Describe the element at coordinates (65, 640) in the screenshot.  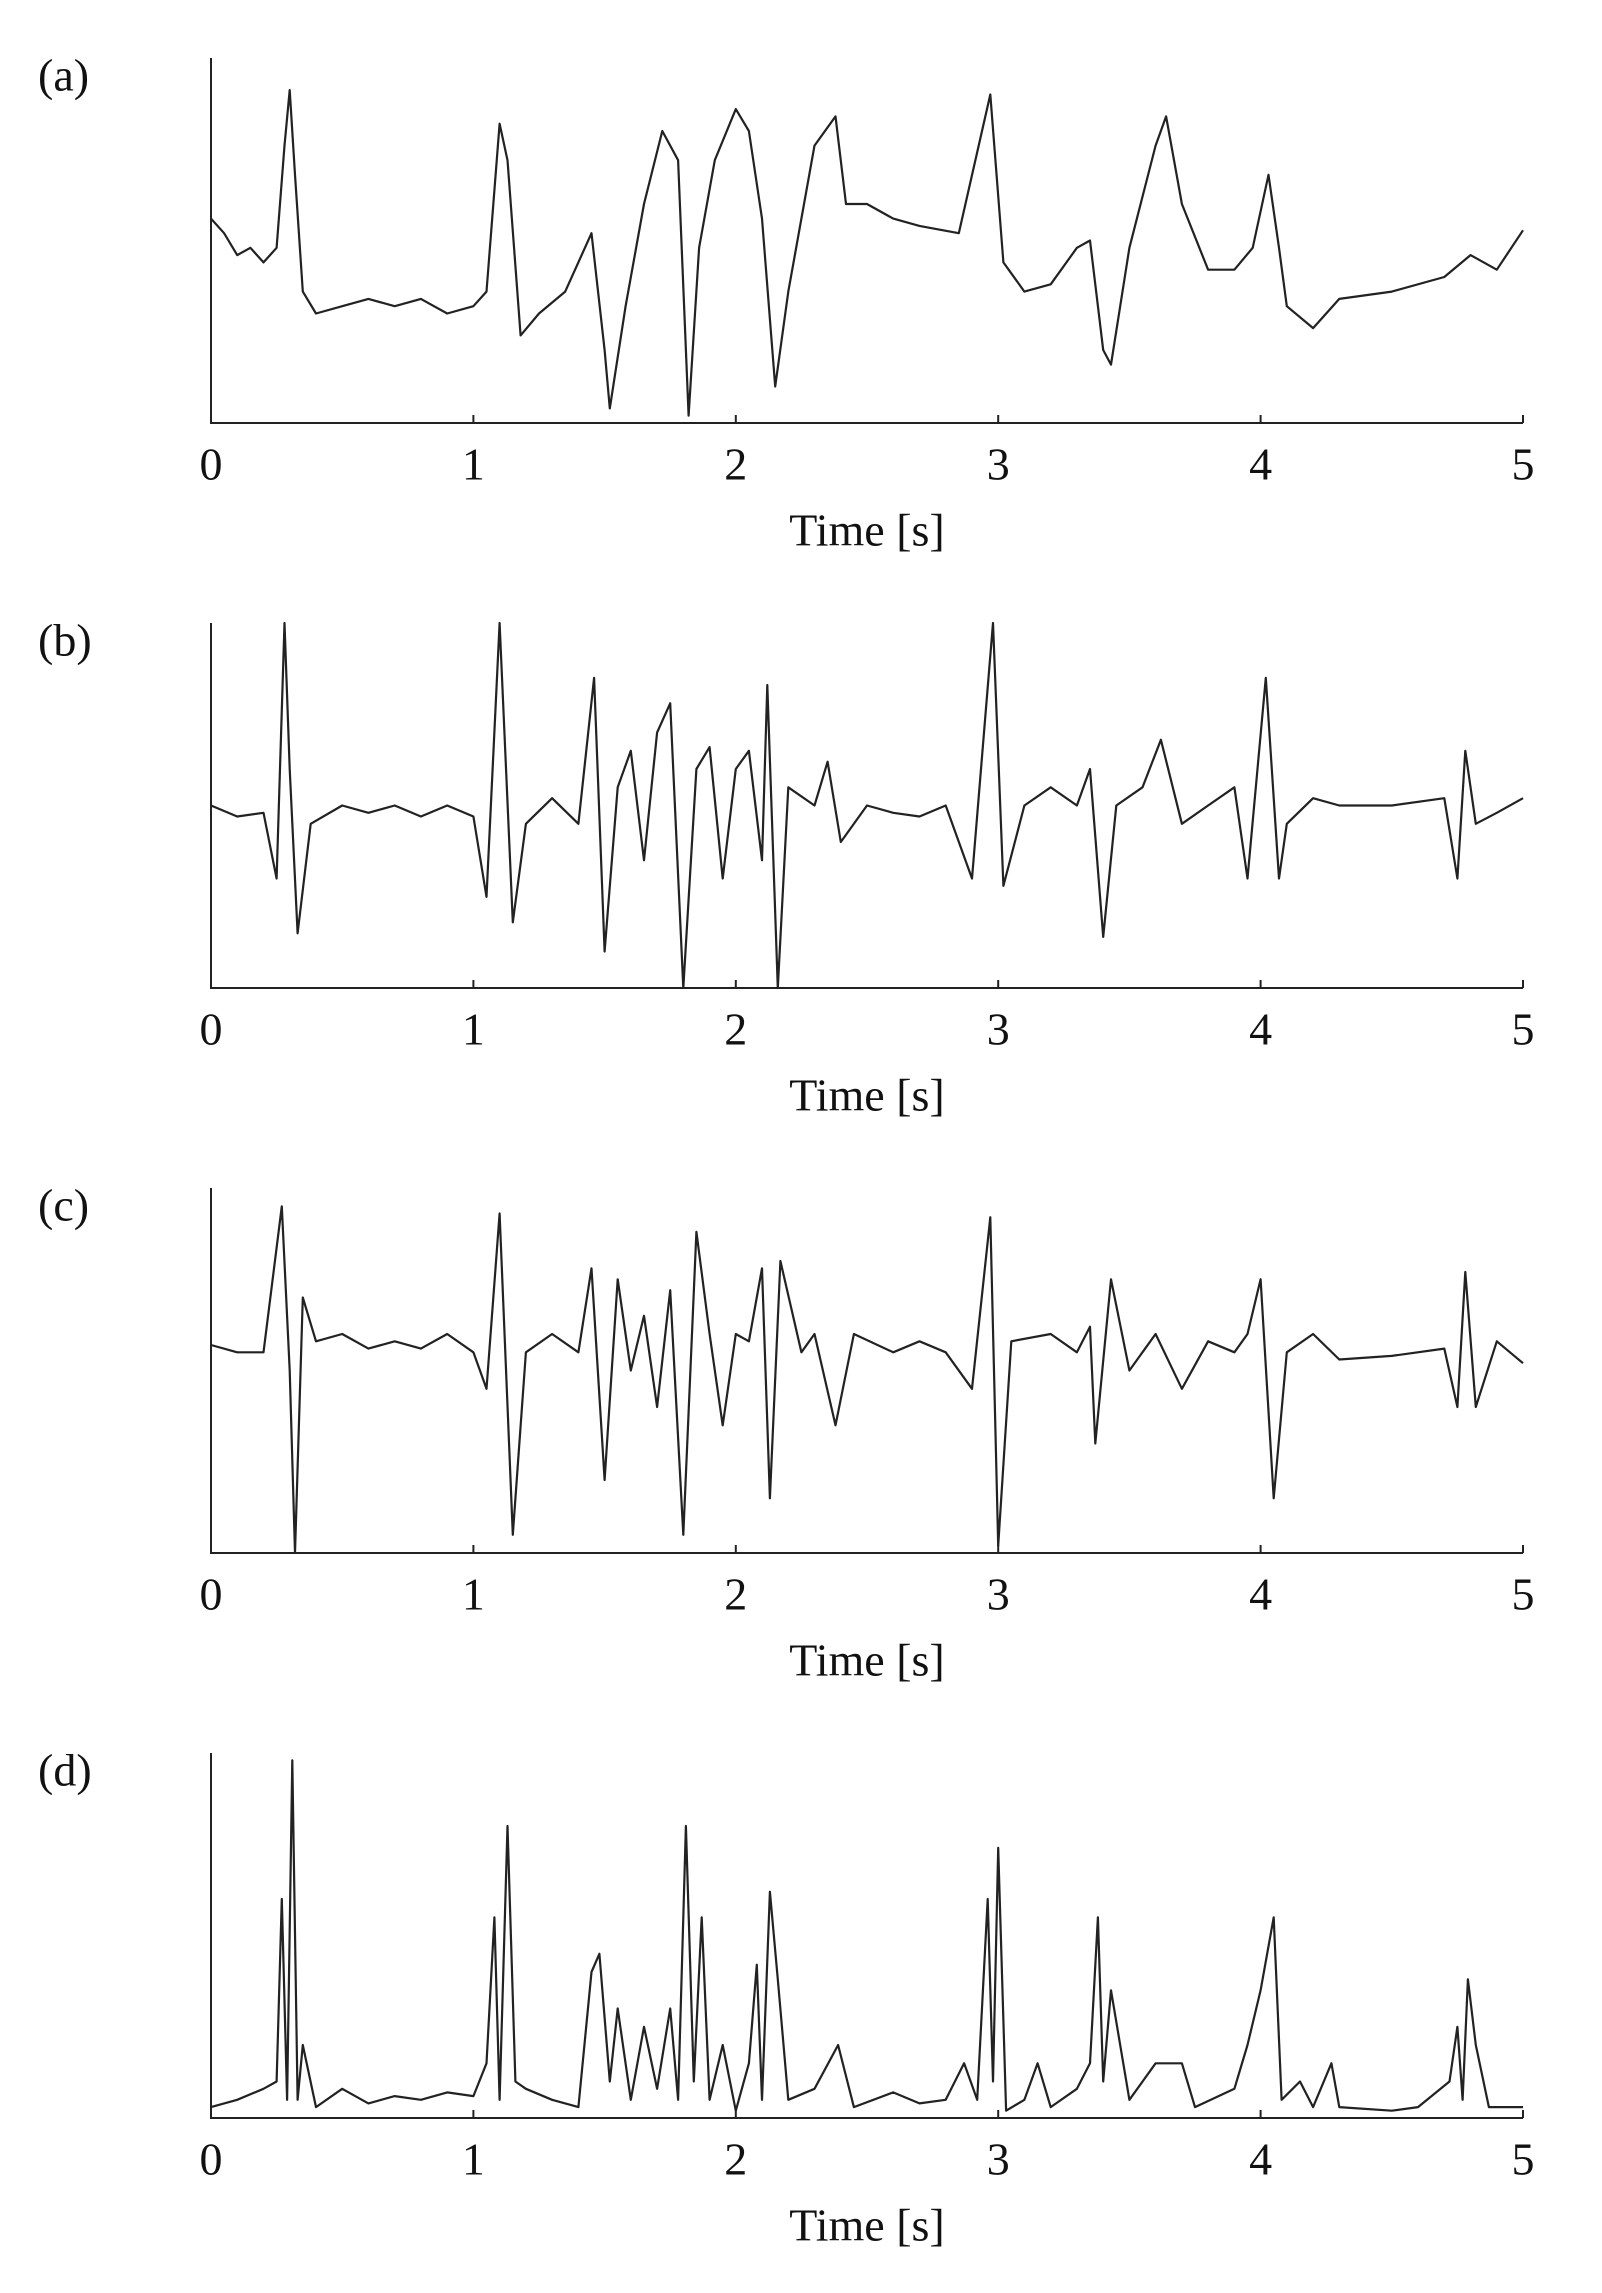
I see `panel-label: (b)` at that location.